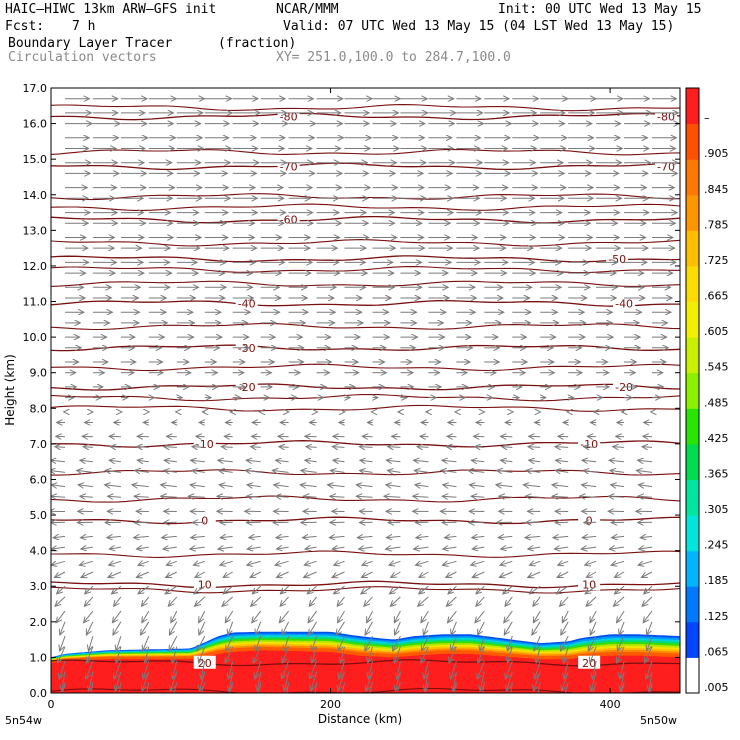  Describe the element at coordinates (716, 367) in the screenshot. I see `colorbar-label: .545` at that location.